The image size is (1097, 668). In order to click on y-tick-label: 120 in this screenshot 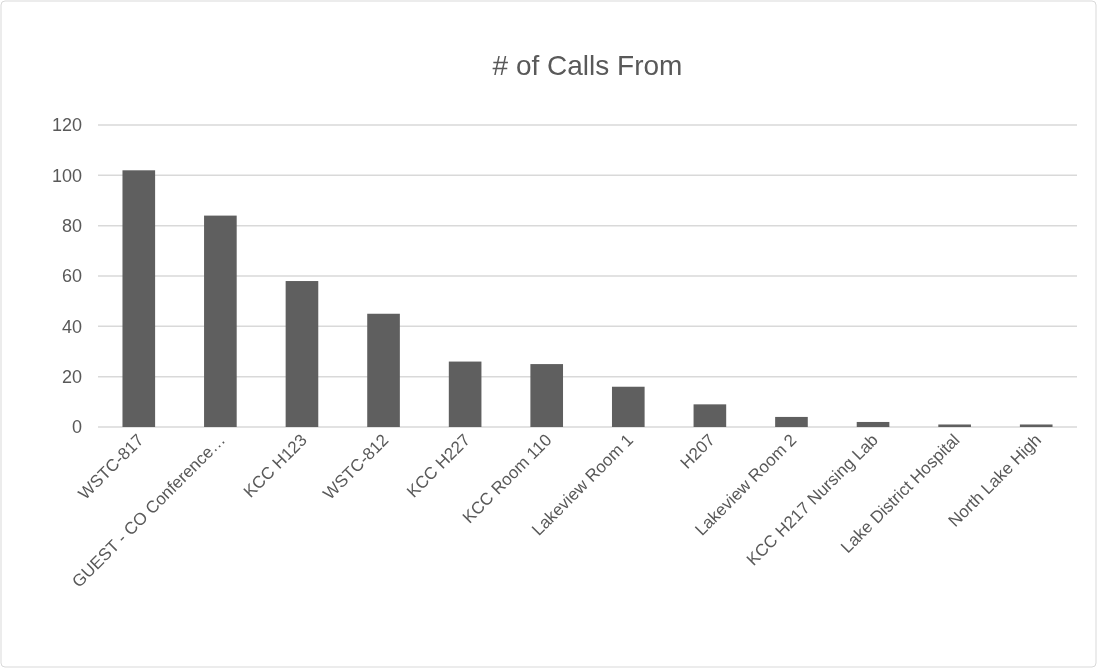, I will do `click(66, 125)`.